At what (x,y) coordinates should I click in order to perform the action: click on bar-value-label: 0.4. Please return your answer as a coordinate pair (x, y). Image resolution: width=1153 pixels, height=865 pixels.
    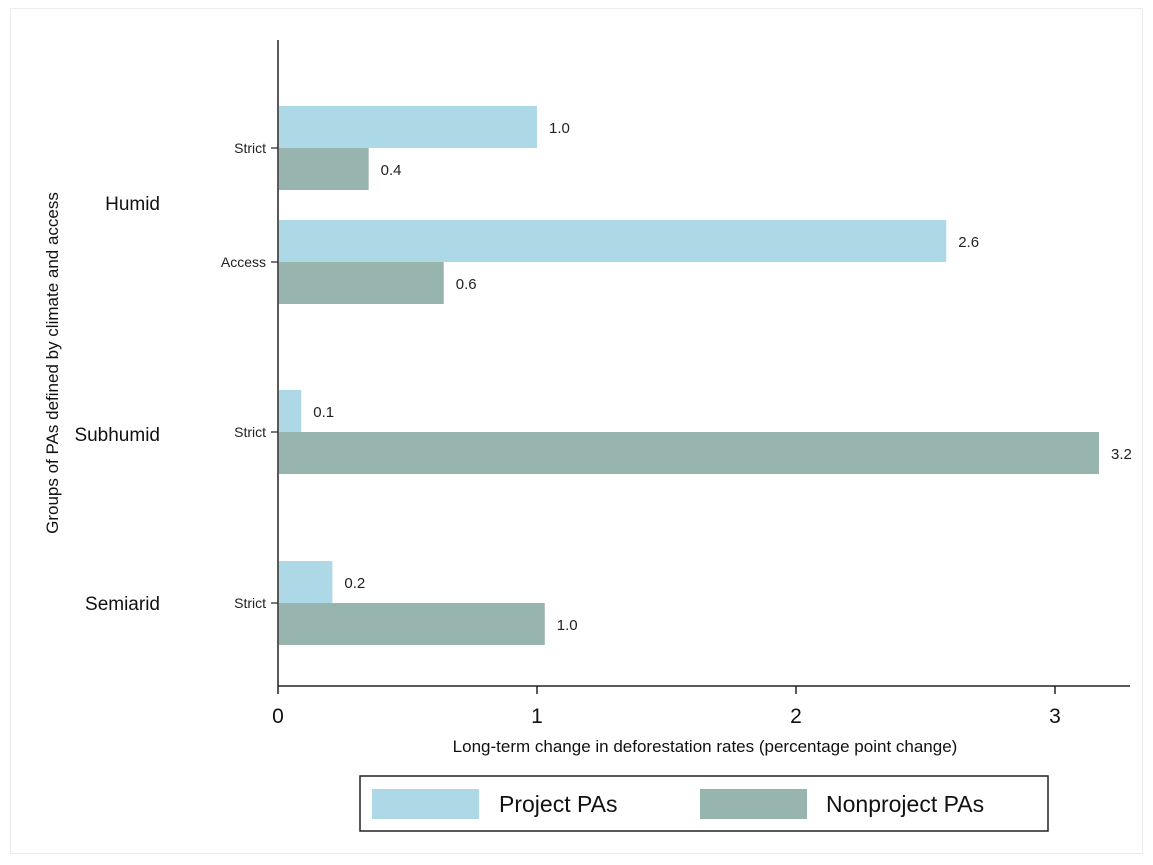
    Looking at the image, I should click on (391, 170).